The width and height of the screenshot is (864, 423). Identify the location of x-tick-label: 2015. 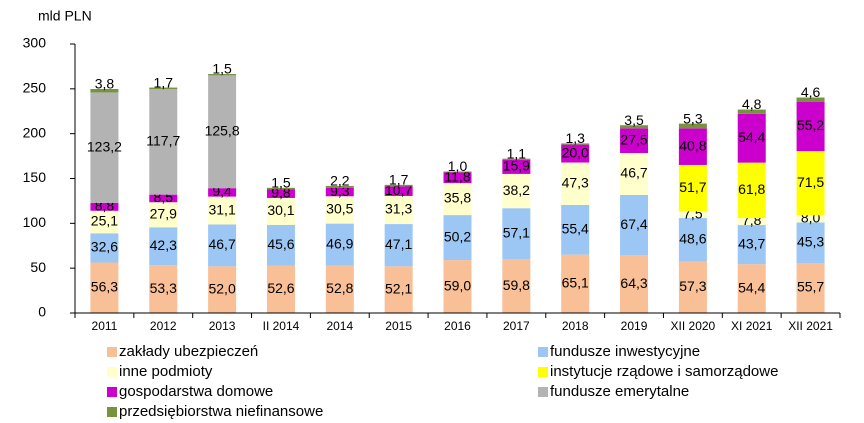
(398, 326).